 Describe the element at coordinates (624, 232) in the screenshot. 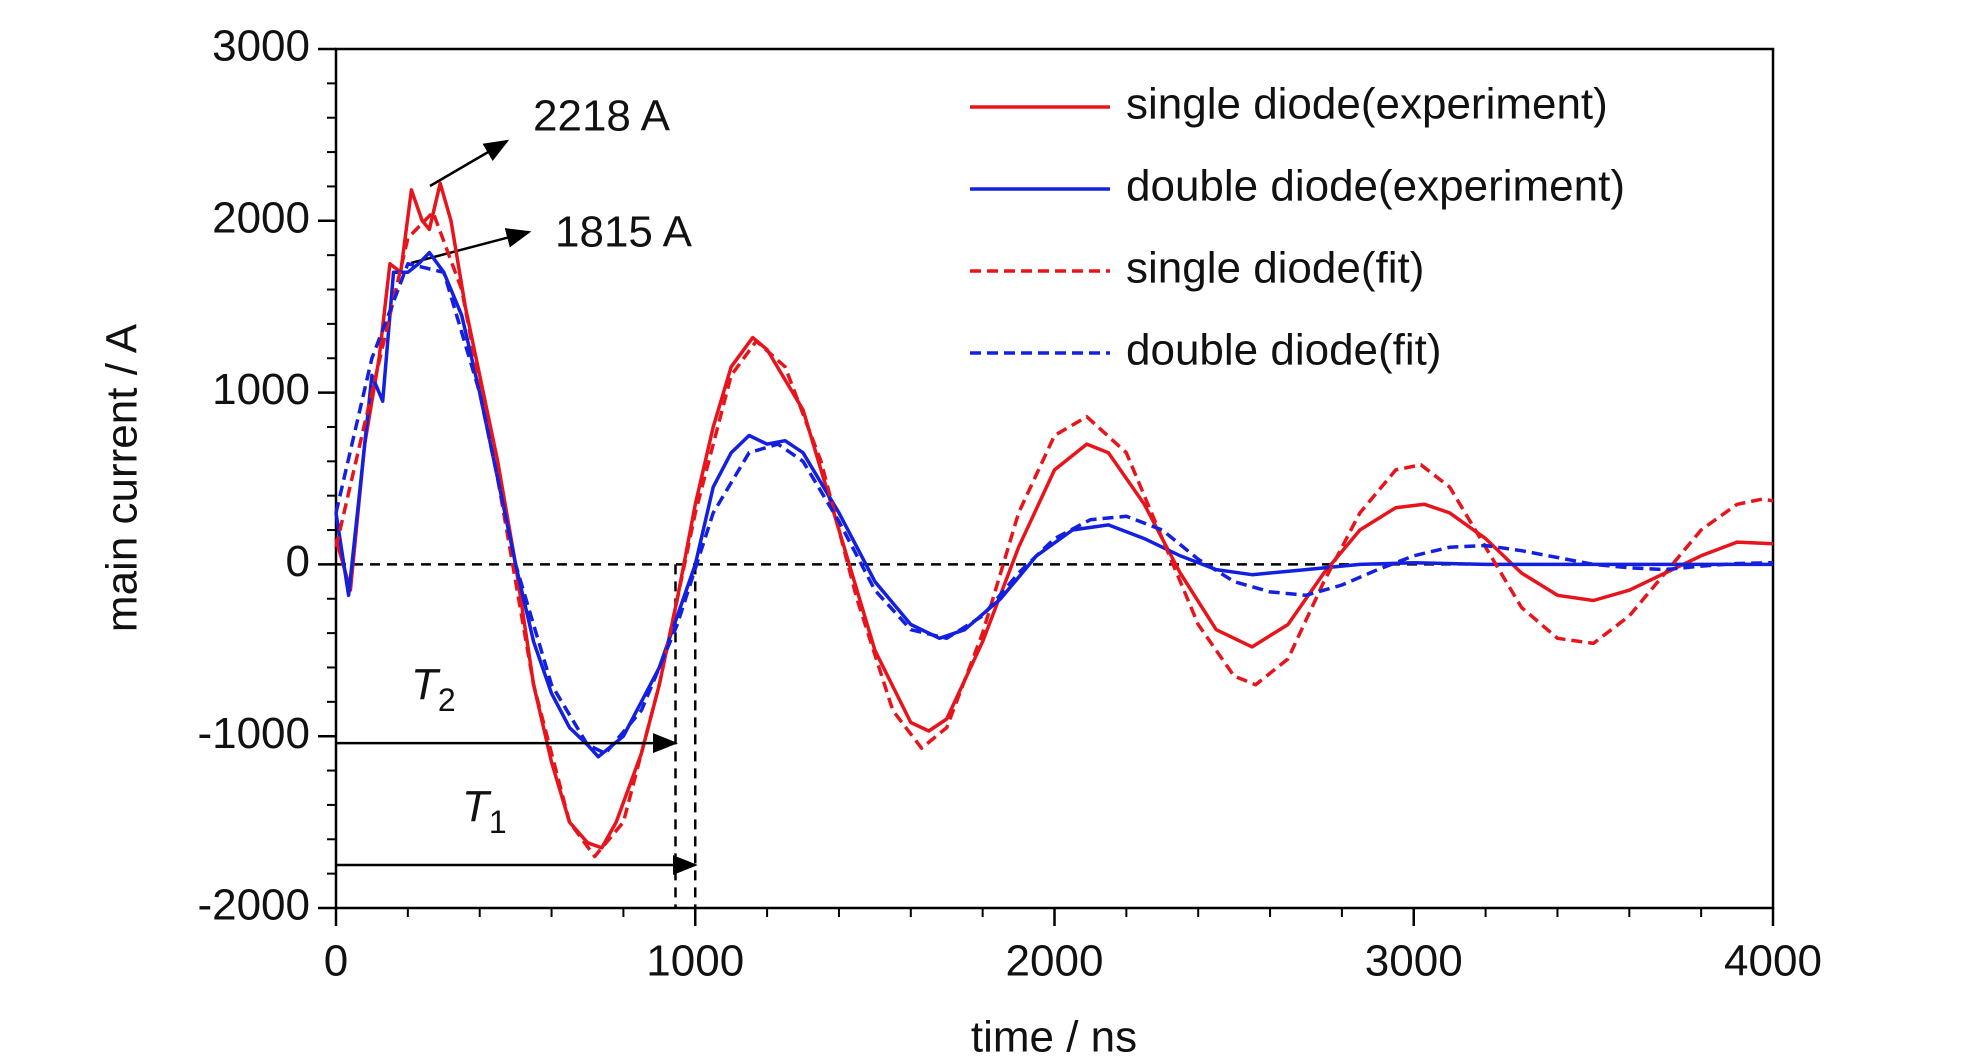

I see `annotation: 1815 A` at that location.